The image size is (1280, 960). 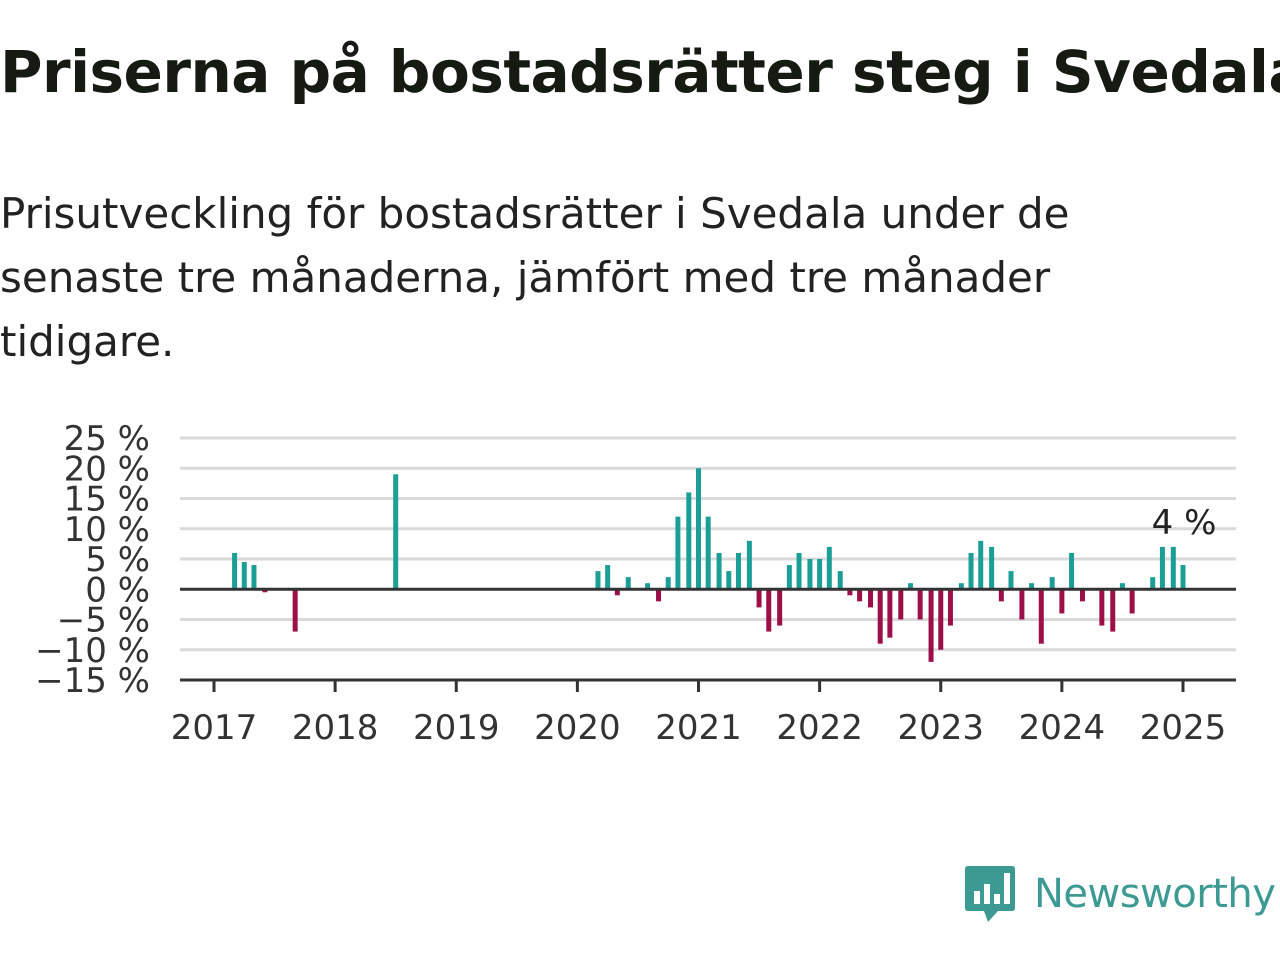 What do you see at coordinates (640, 72) in the screenshot?
I see `chart-title: Priserna på bostadsrätter steg i Svedala` at bounding box center [640, 72].